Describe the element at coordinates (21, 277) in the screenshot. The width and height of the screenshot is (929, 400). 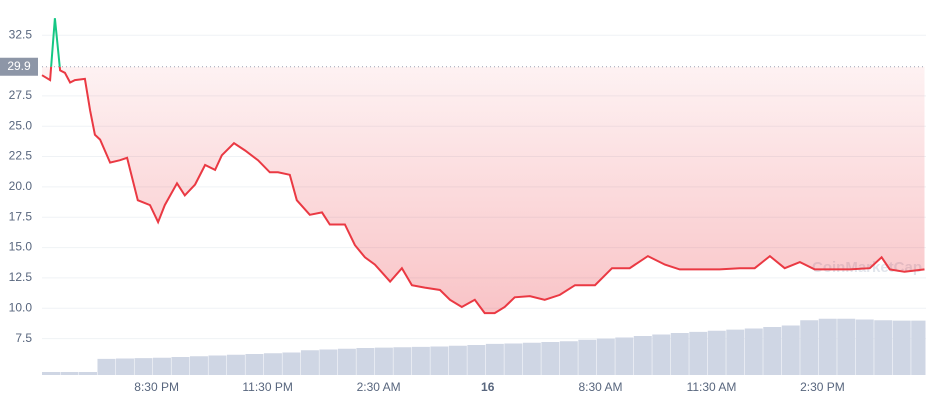
I see `y-tick-label: 12.5` at that location.